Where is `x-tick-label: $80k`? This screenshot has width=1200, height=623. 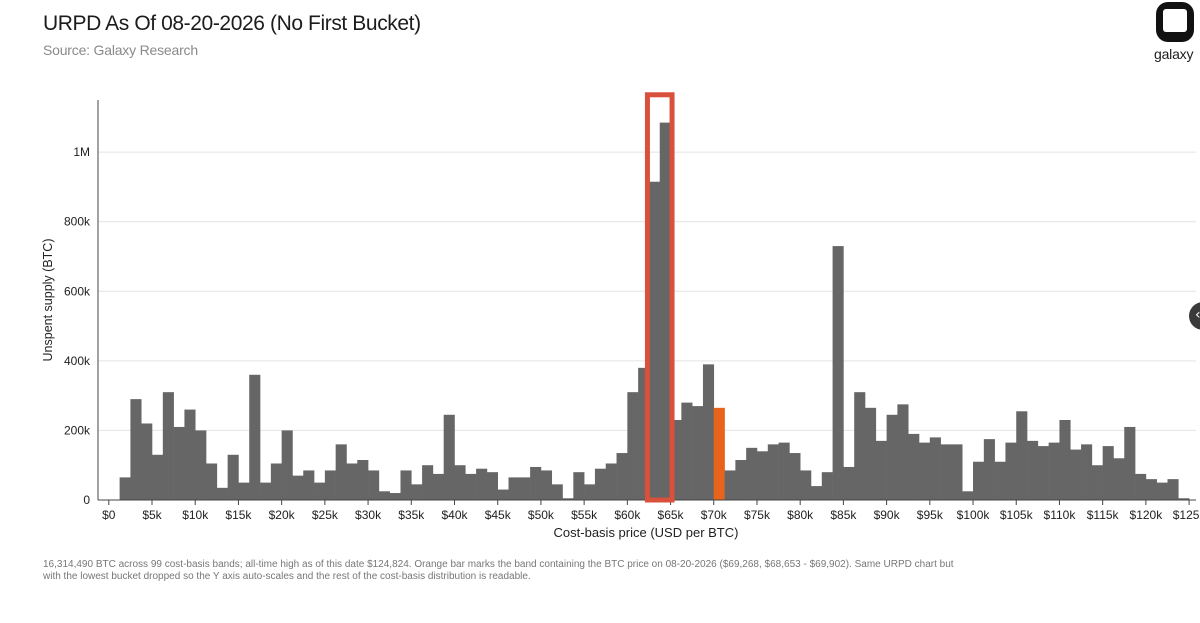 x-tick-label: $80k is located at coordinates (800, 515).